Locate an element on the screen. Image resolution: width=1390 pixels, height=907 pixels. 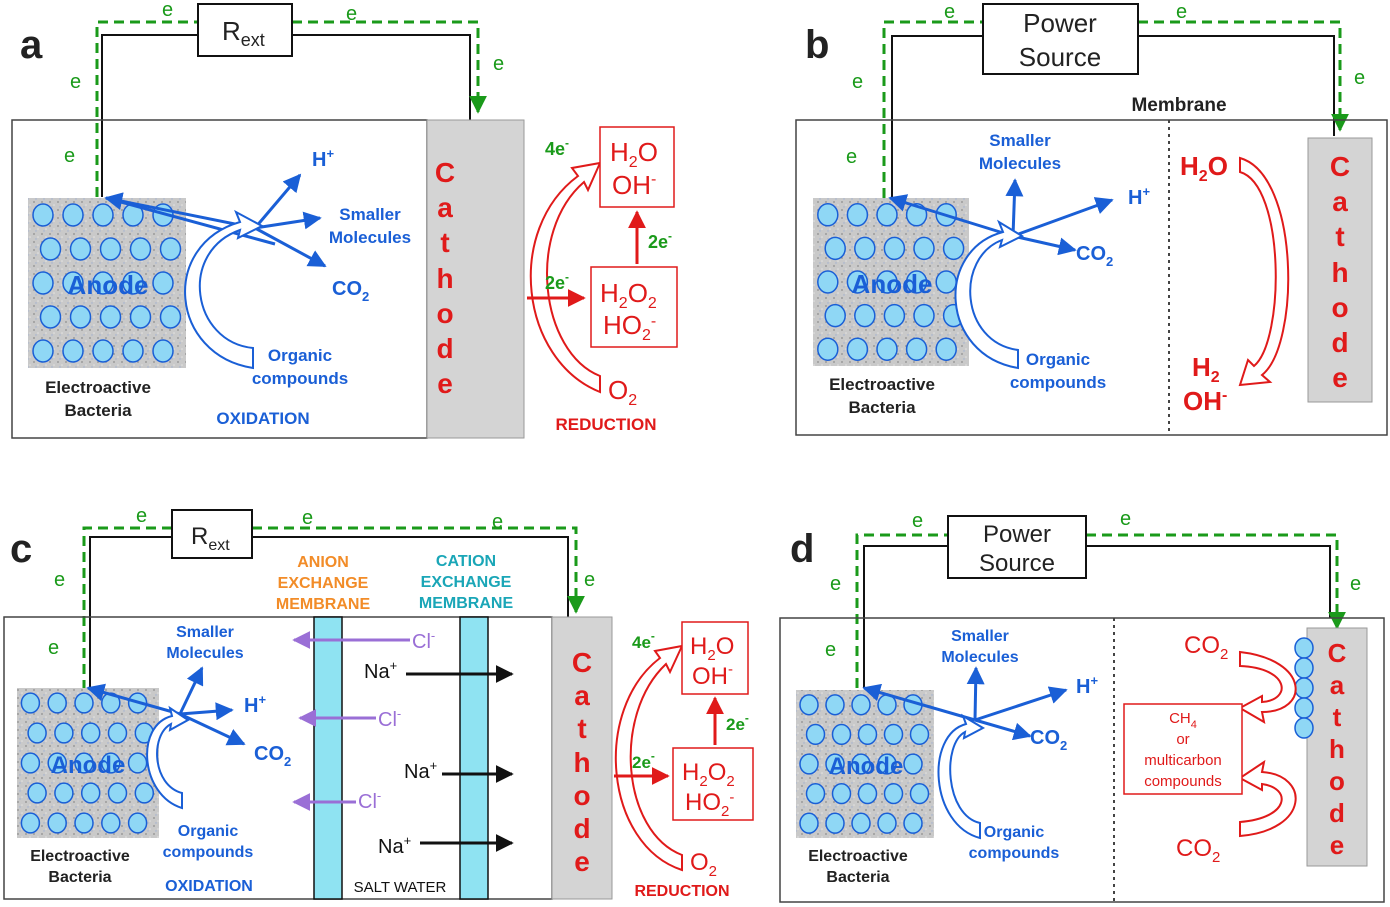
panel-b-bacteria-dots is located at coordinates (891, 282).